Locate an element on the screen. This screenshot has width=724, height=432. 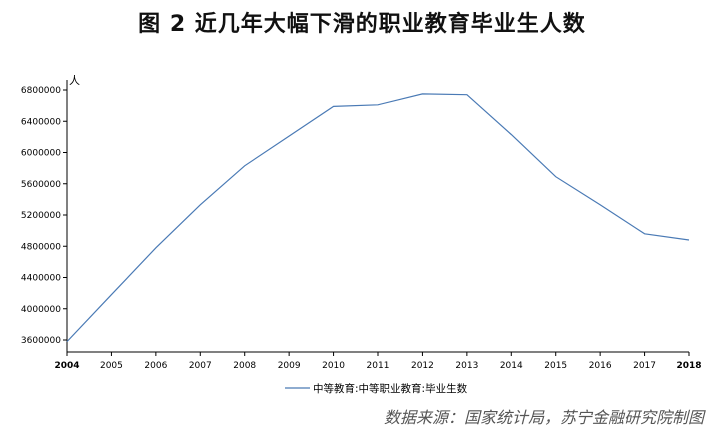
x-tick-label: 2006 is located at coordinates (155, 366).